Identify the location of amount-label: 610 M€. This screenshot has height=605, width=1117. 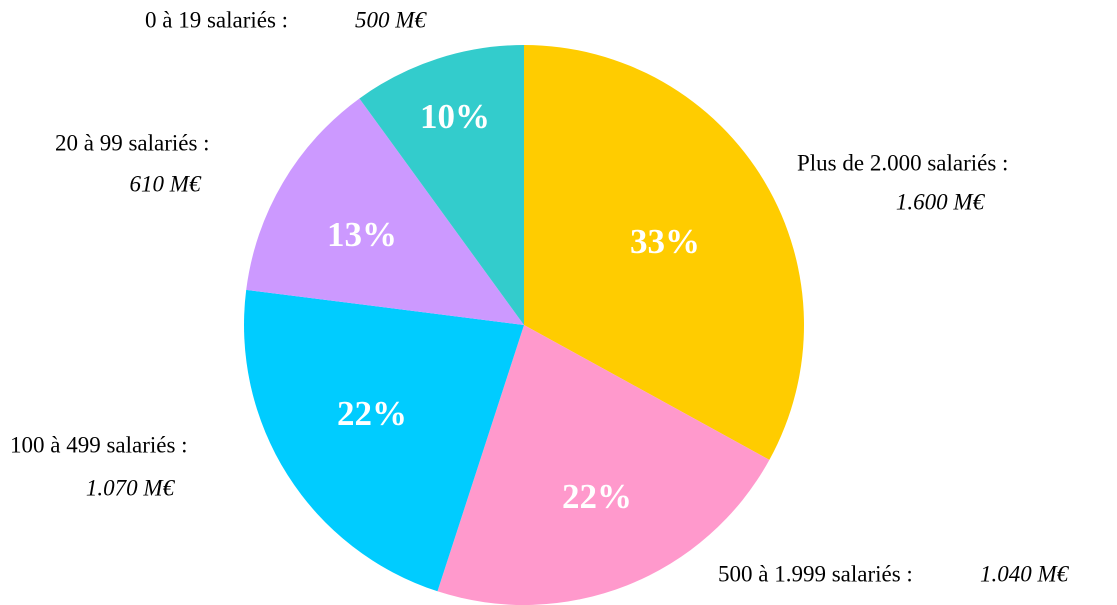
(166, 183).